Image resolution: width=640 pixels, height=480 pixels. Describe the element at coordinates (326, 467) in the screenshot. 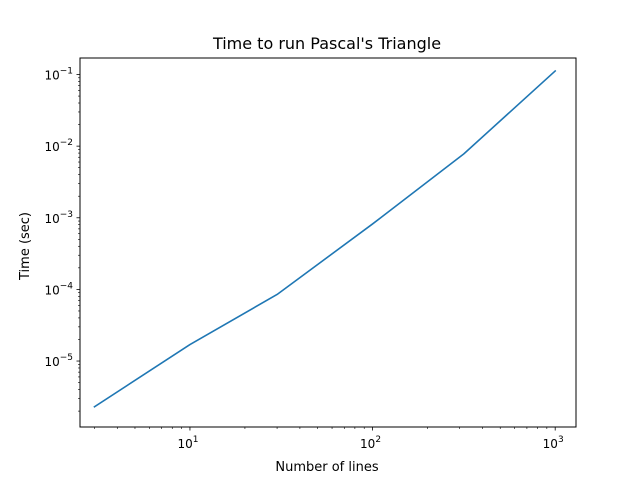

I see `x-axis-label: Number of lines` at that location.